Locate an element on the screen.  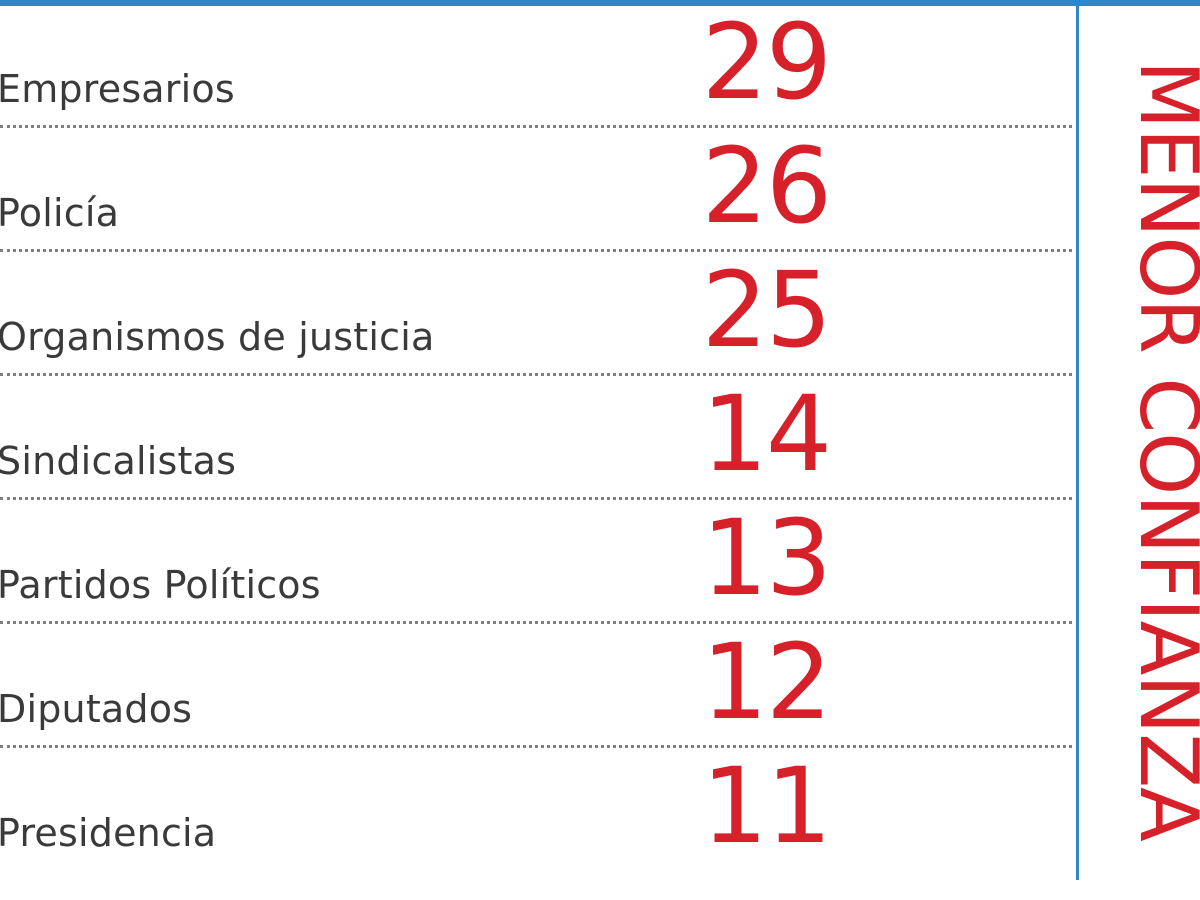
row-value: 14 is located at coordinates (766, 434).